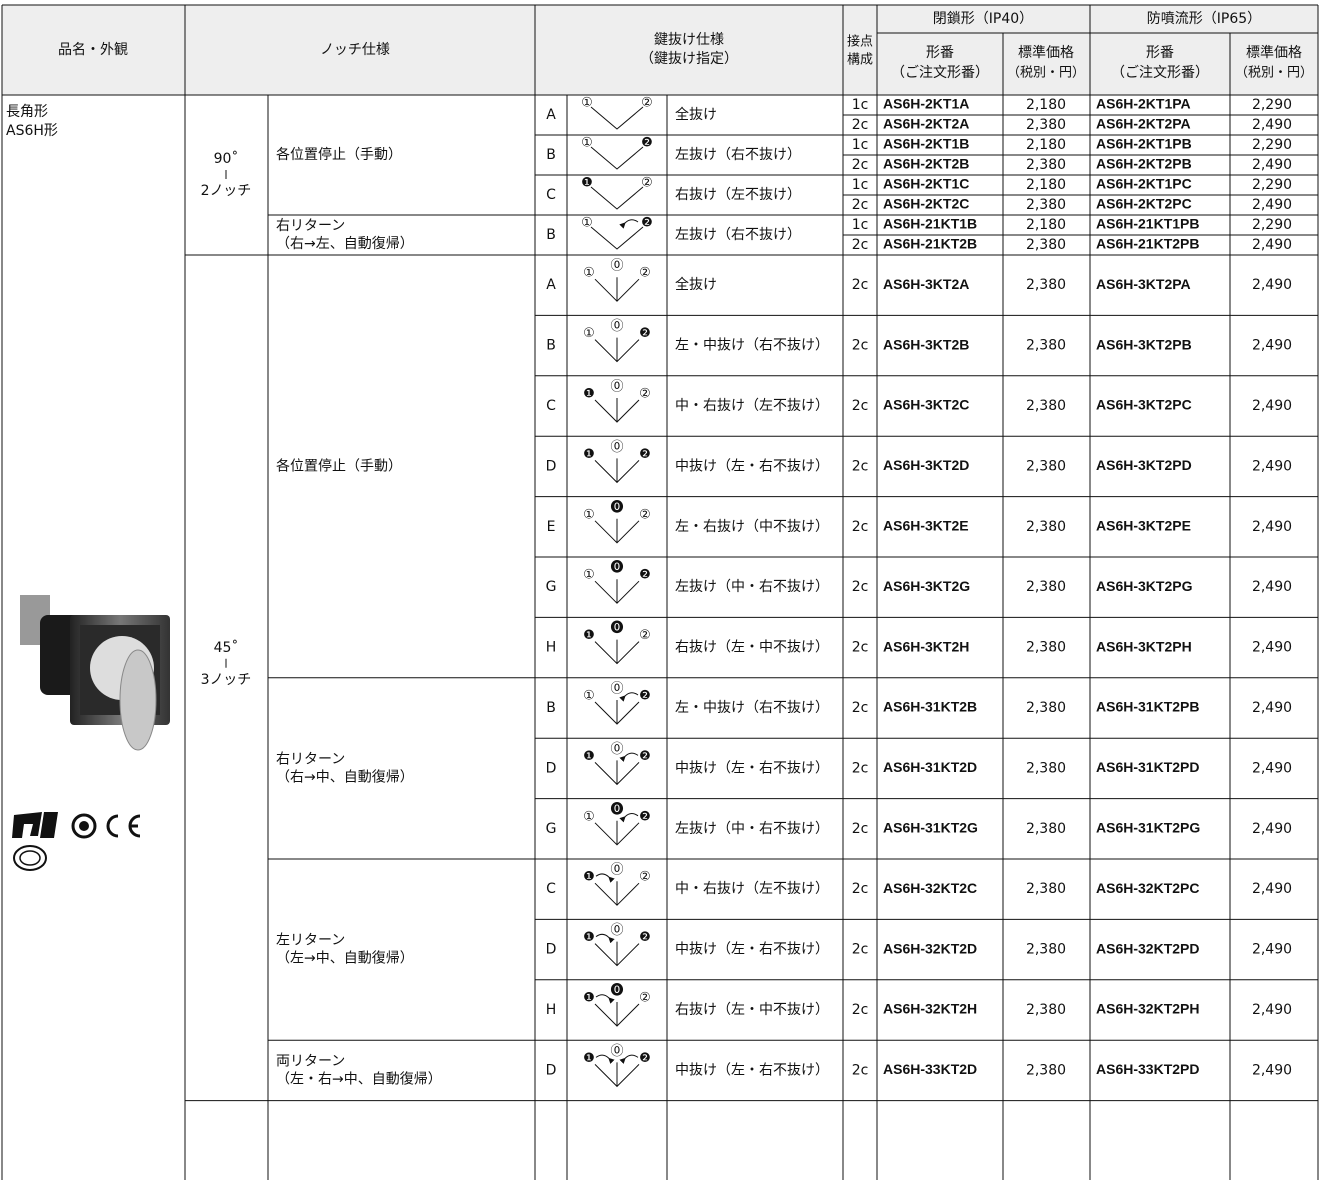 The image size is (1322, 1180). I want to click on key-letter: C, so click(551, 195).